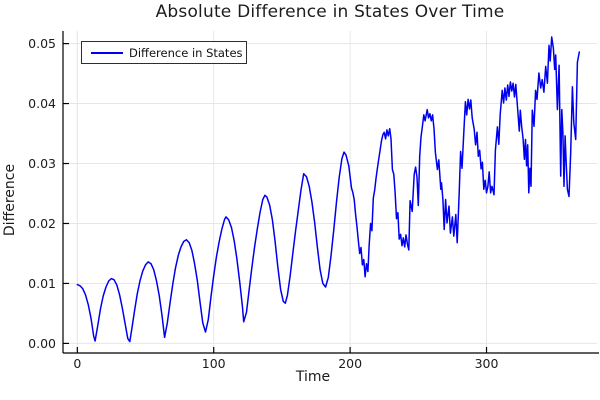 Image resolution: width=600 pixels, height=400 pixels. I want to click on x-tick-label: 100, so click(214, 363).